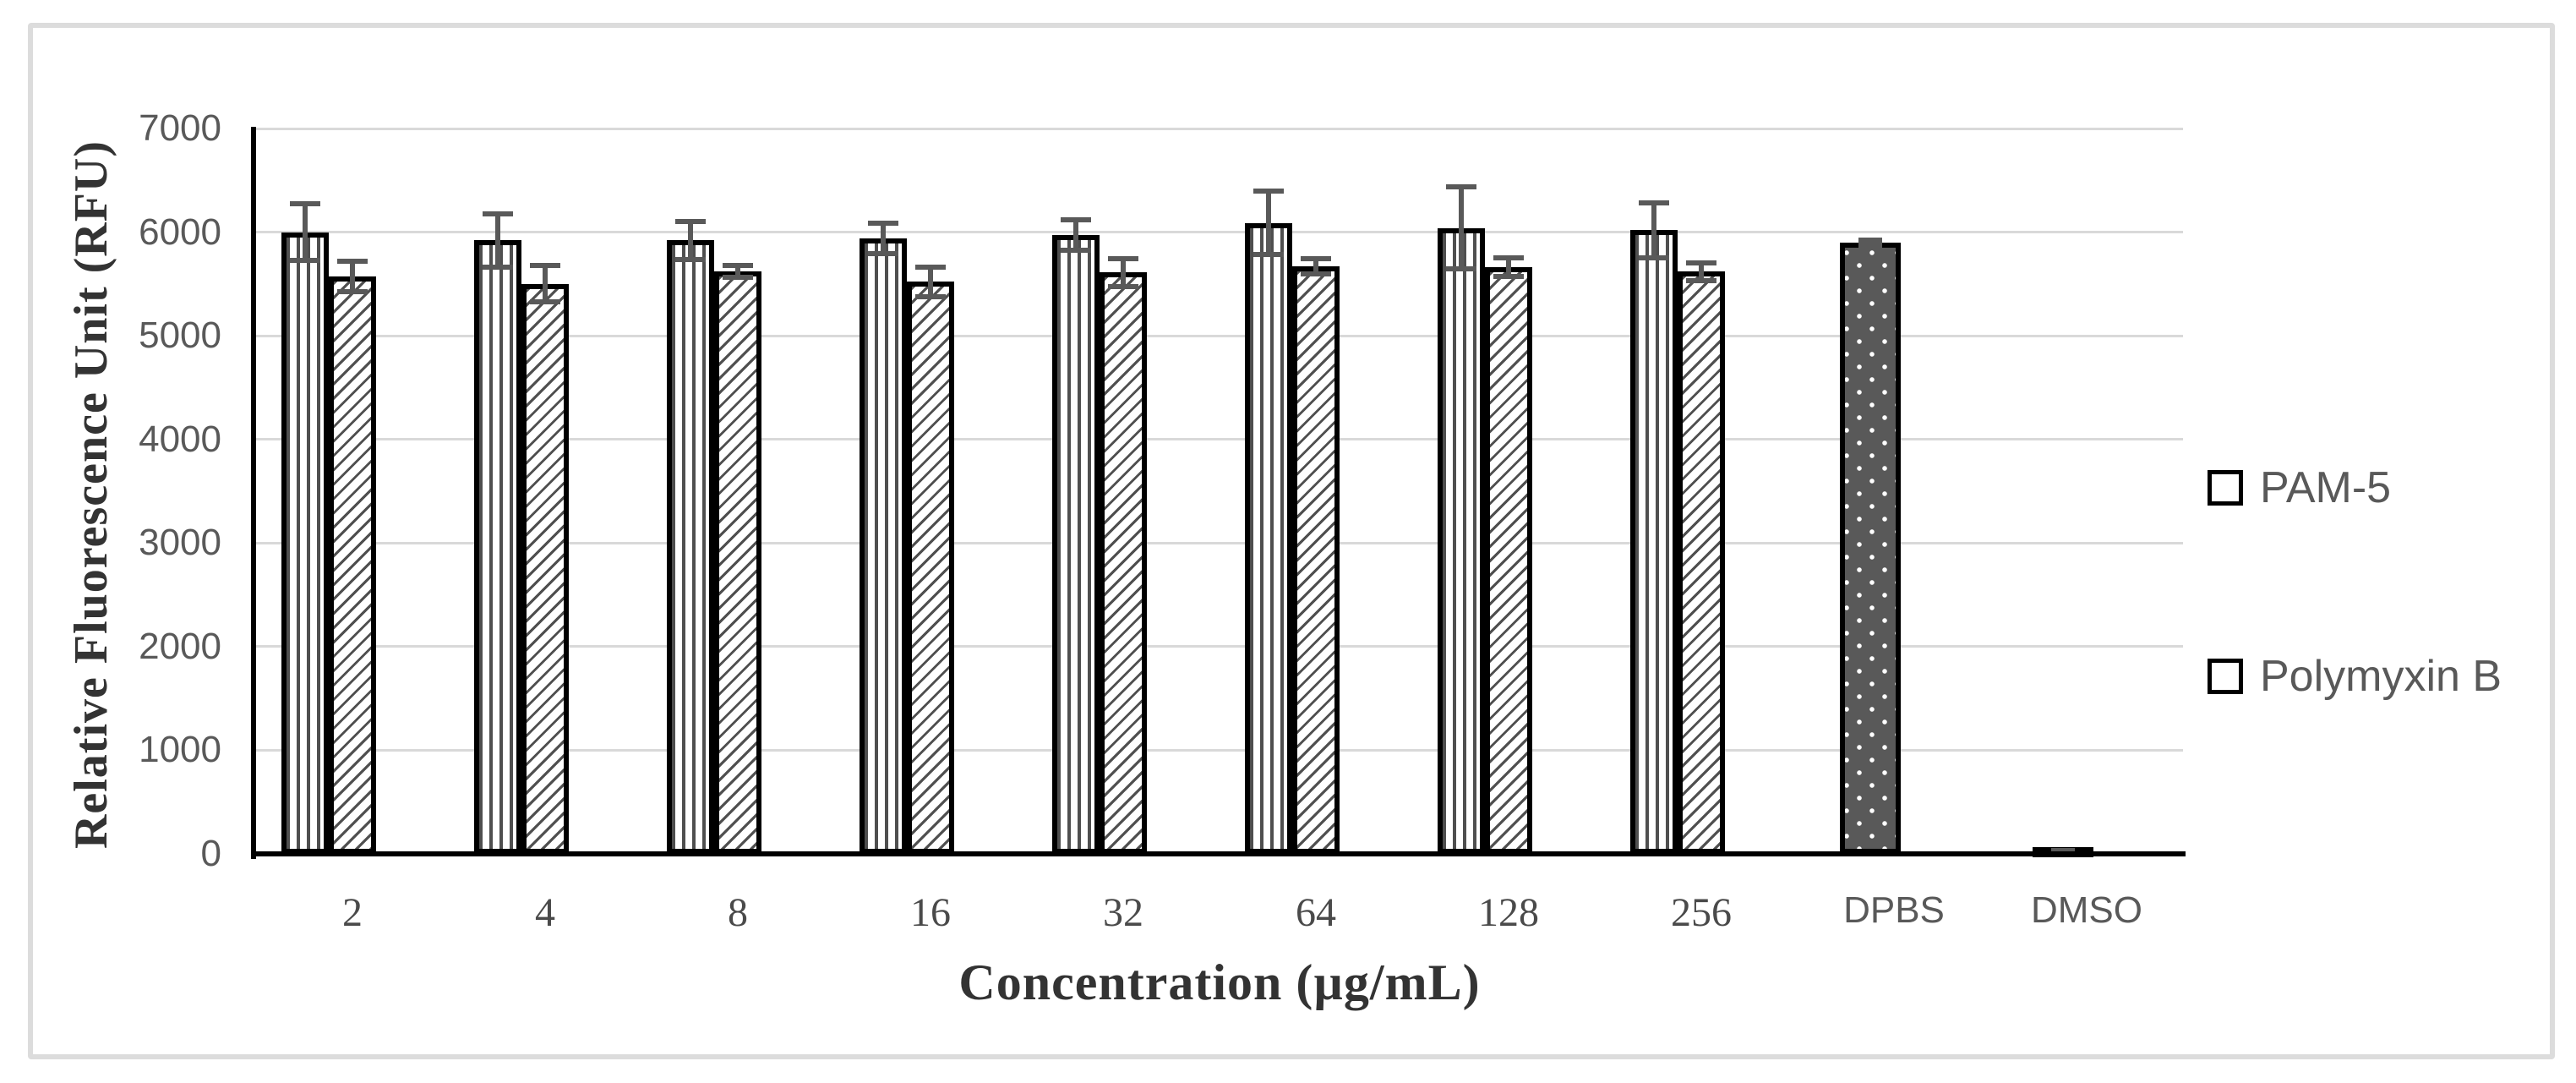 This screenshot has width=2576, height=1083. Describe the element at coordinates (180, 232) in the screenshot. I see `y-tick-label-6000: 6000` at that location.